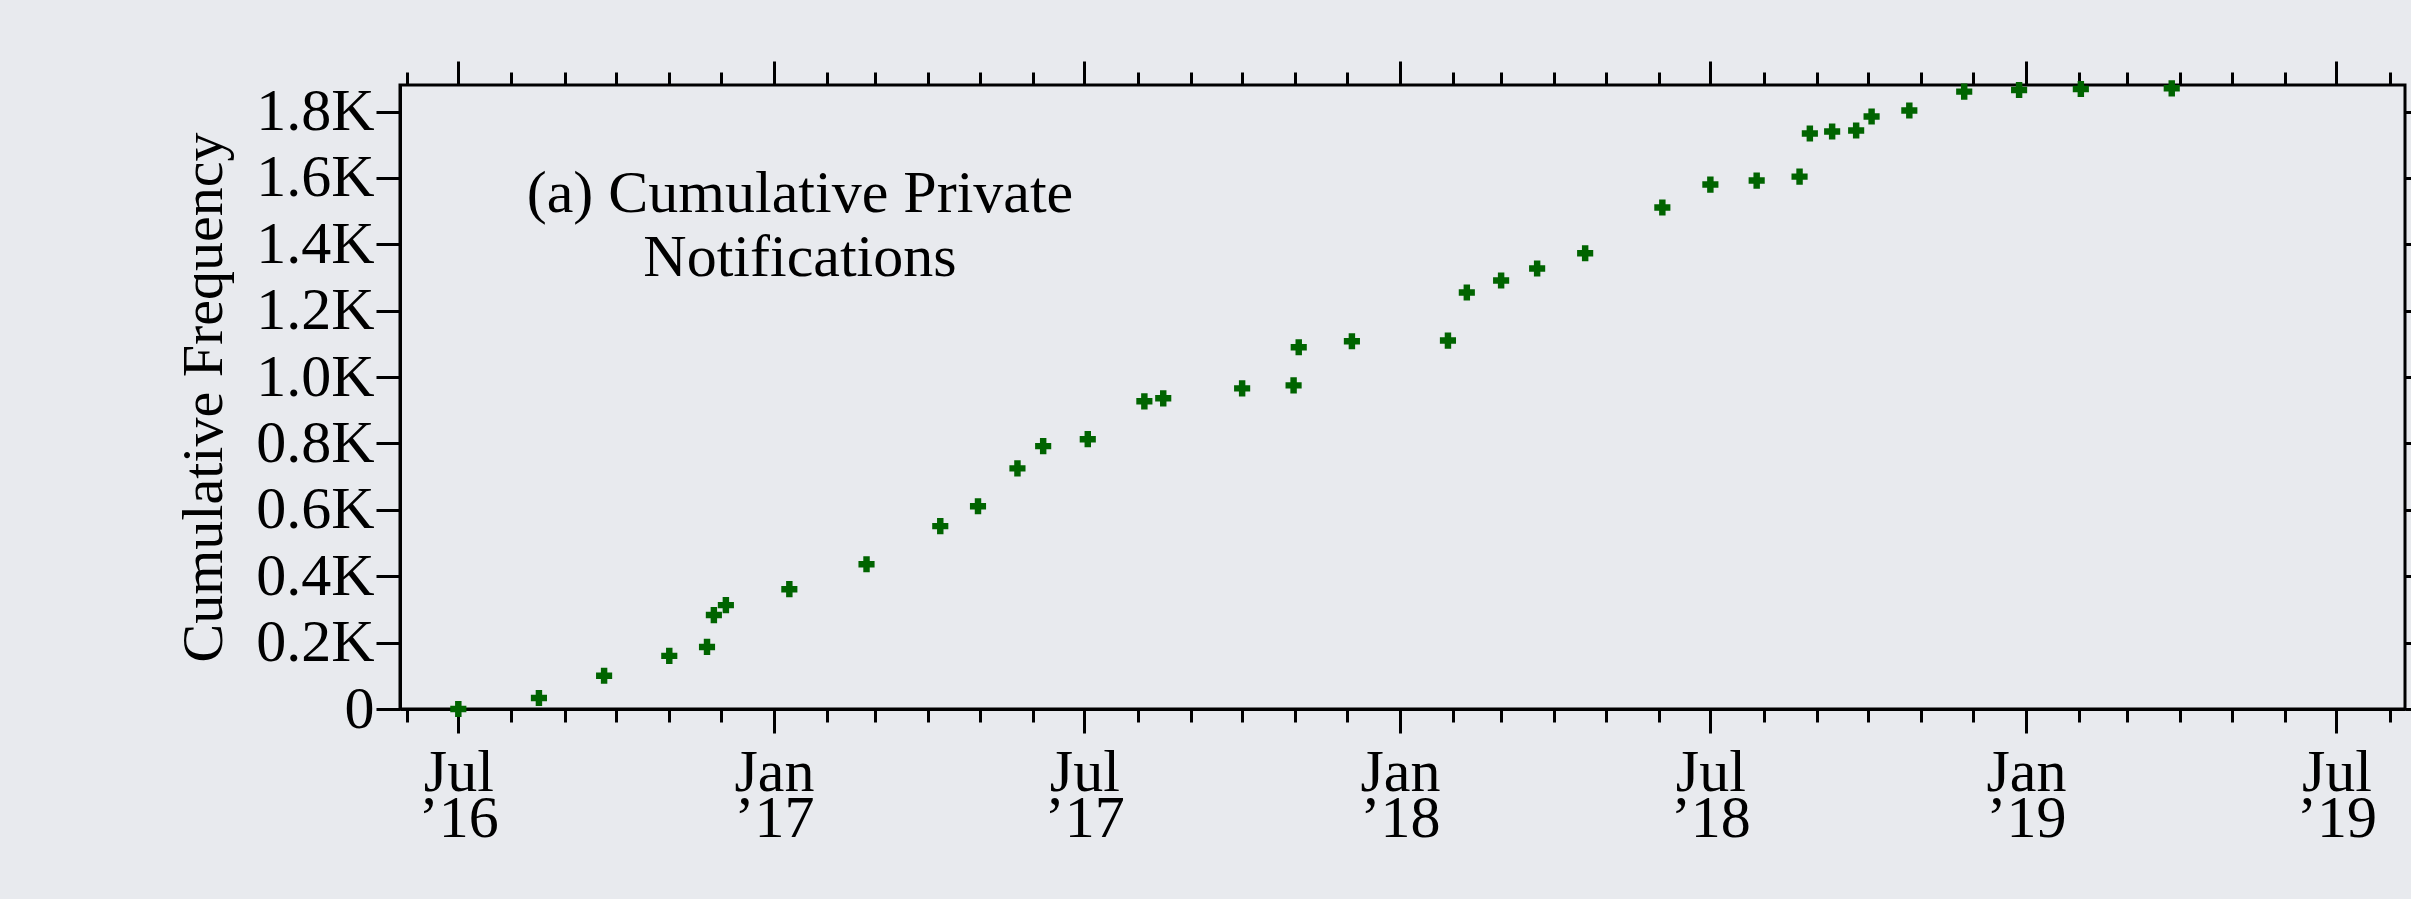  Describe the element at coordinates (1710, 793) in the screenshot. I see `x-tick-label: Jul ’18` at that location.